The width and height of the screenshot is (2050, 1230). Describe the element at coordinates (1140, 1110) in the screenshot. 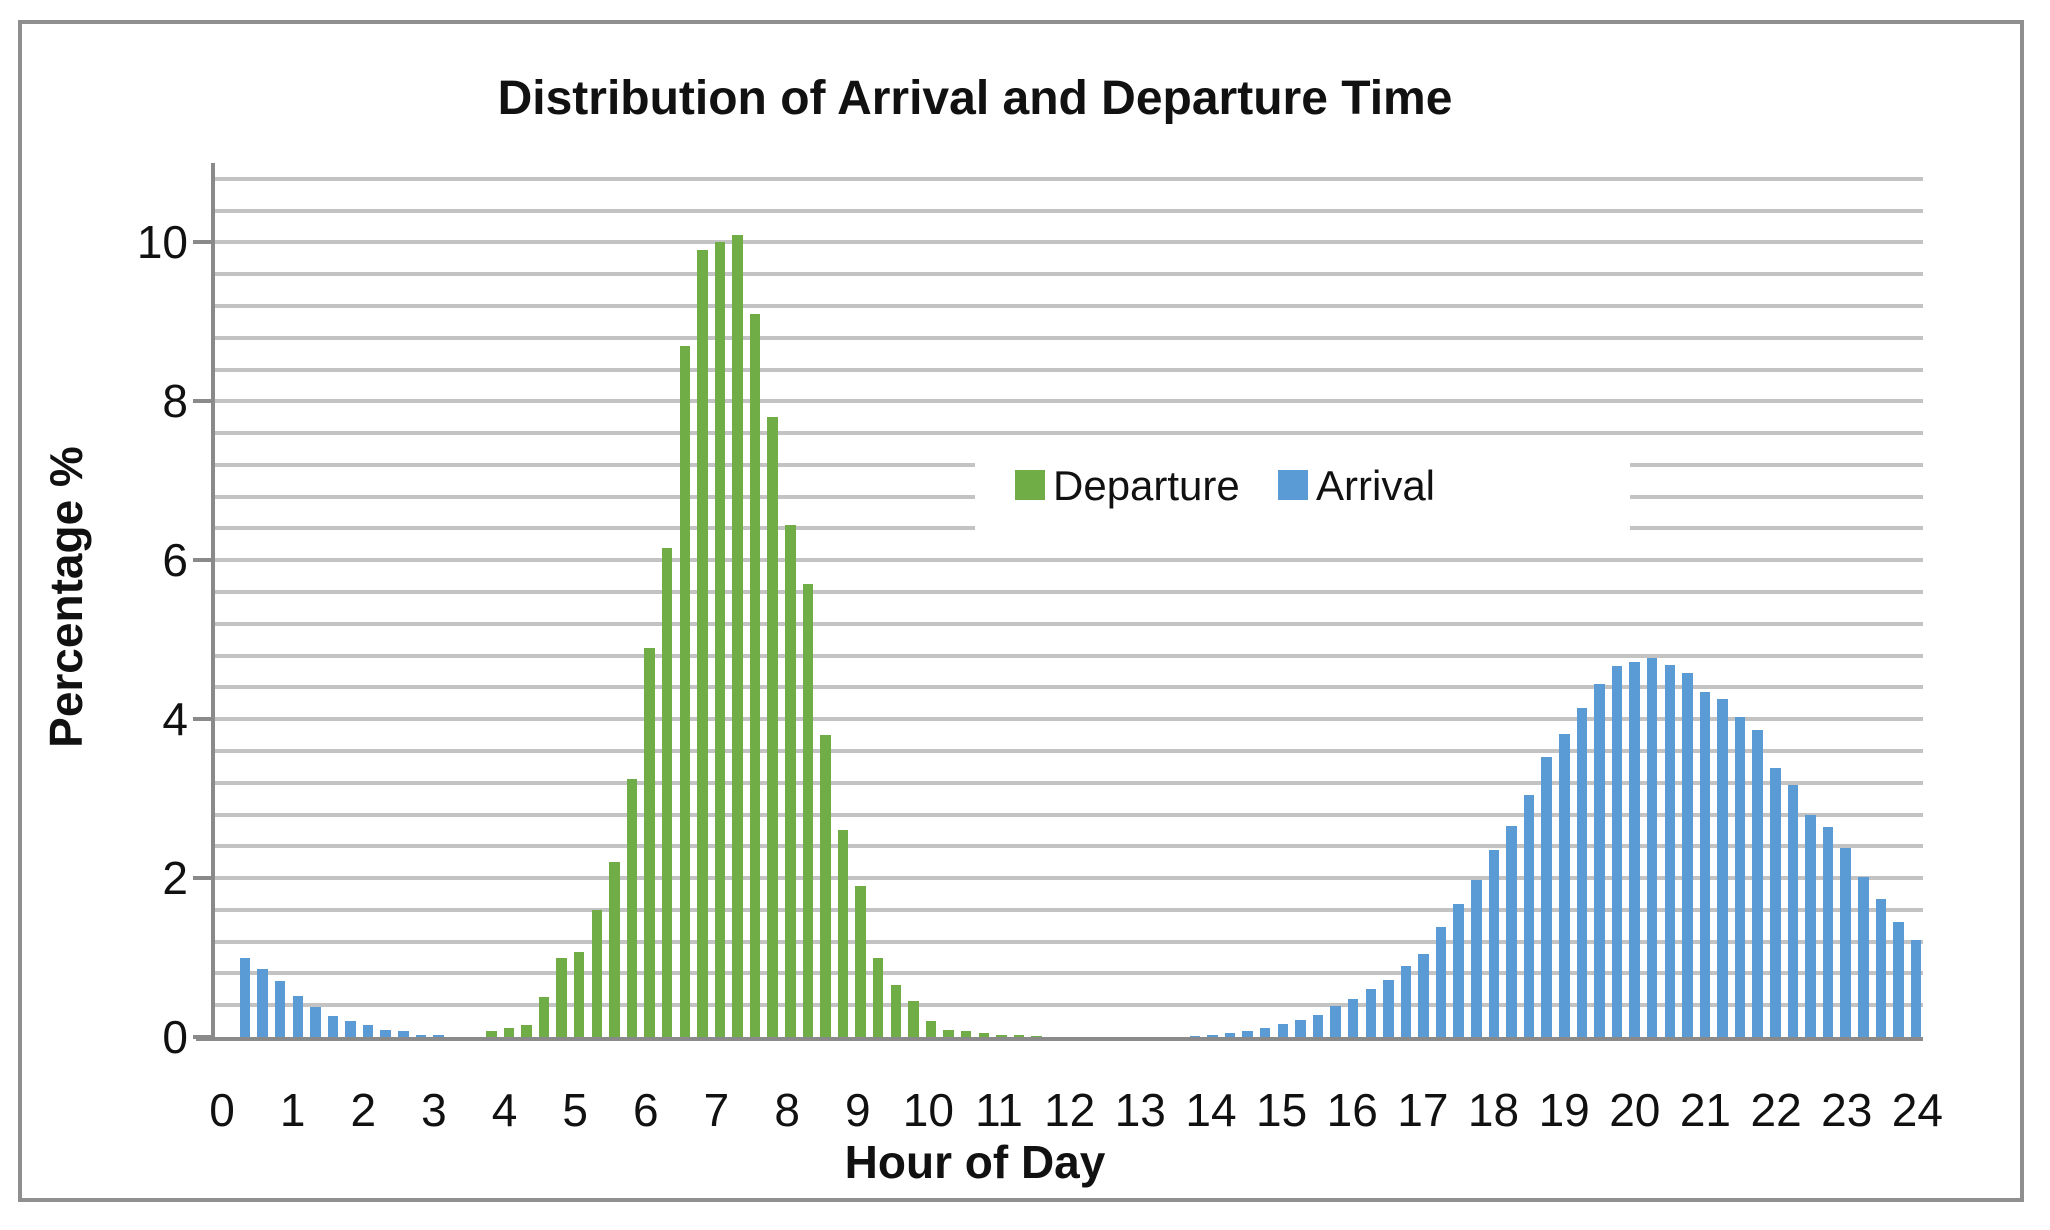

I see `x-axis-tick-label: 13` at that location.